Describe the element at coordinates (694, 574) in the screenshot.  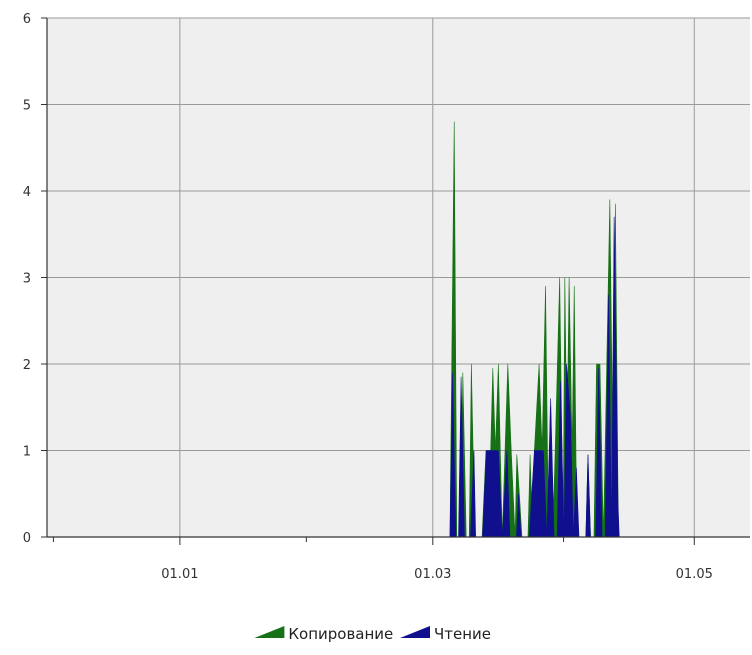
I see `x-tick-label: 01.05` at that location.